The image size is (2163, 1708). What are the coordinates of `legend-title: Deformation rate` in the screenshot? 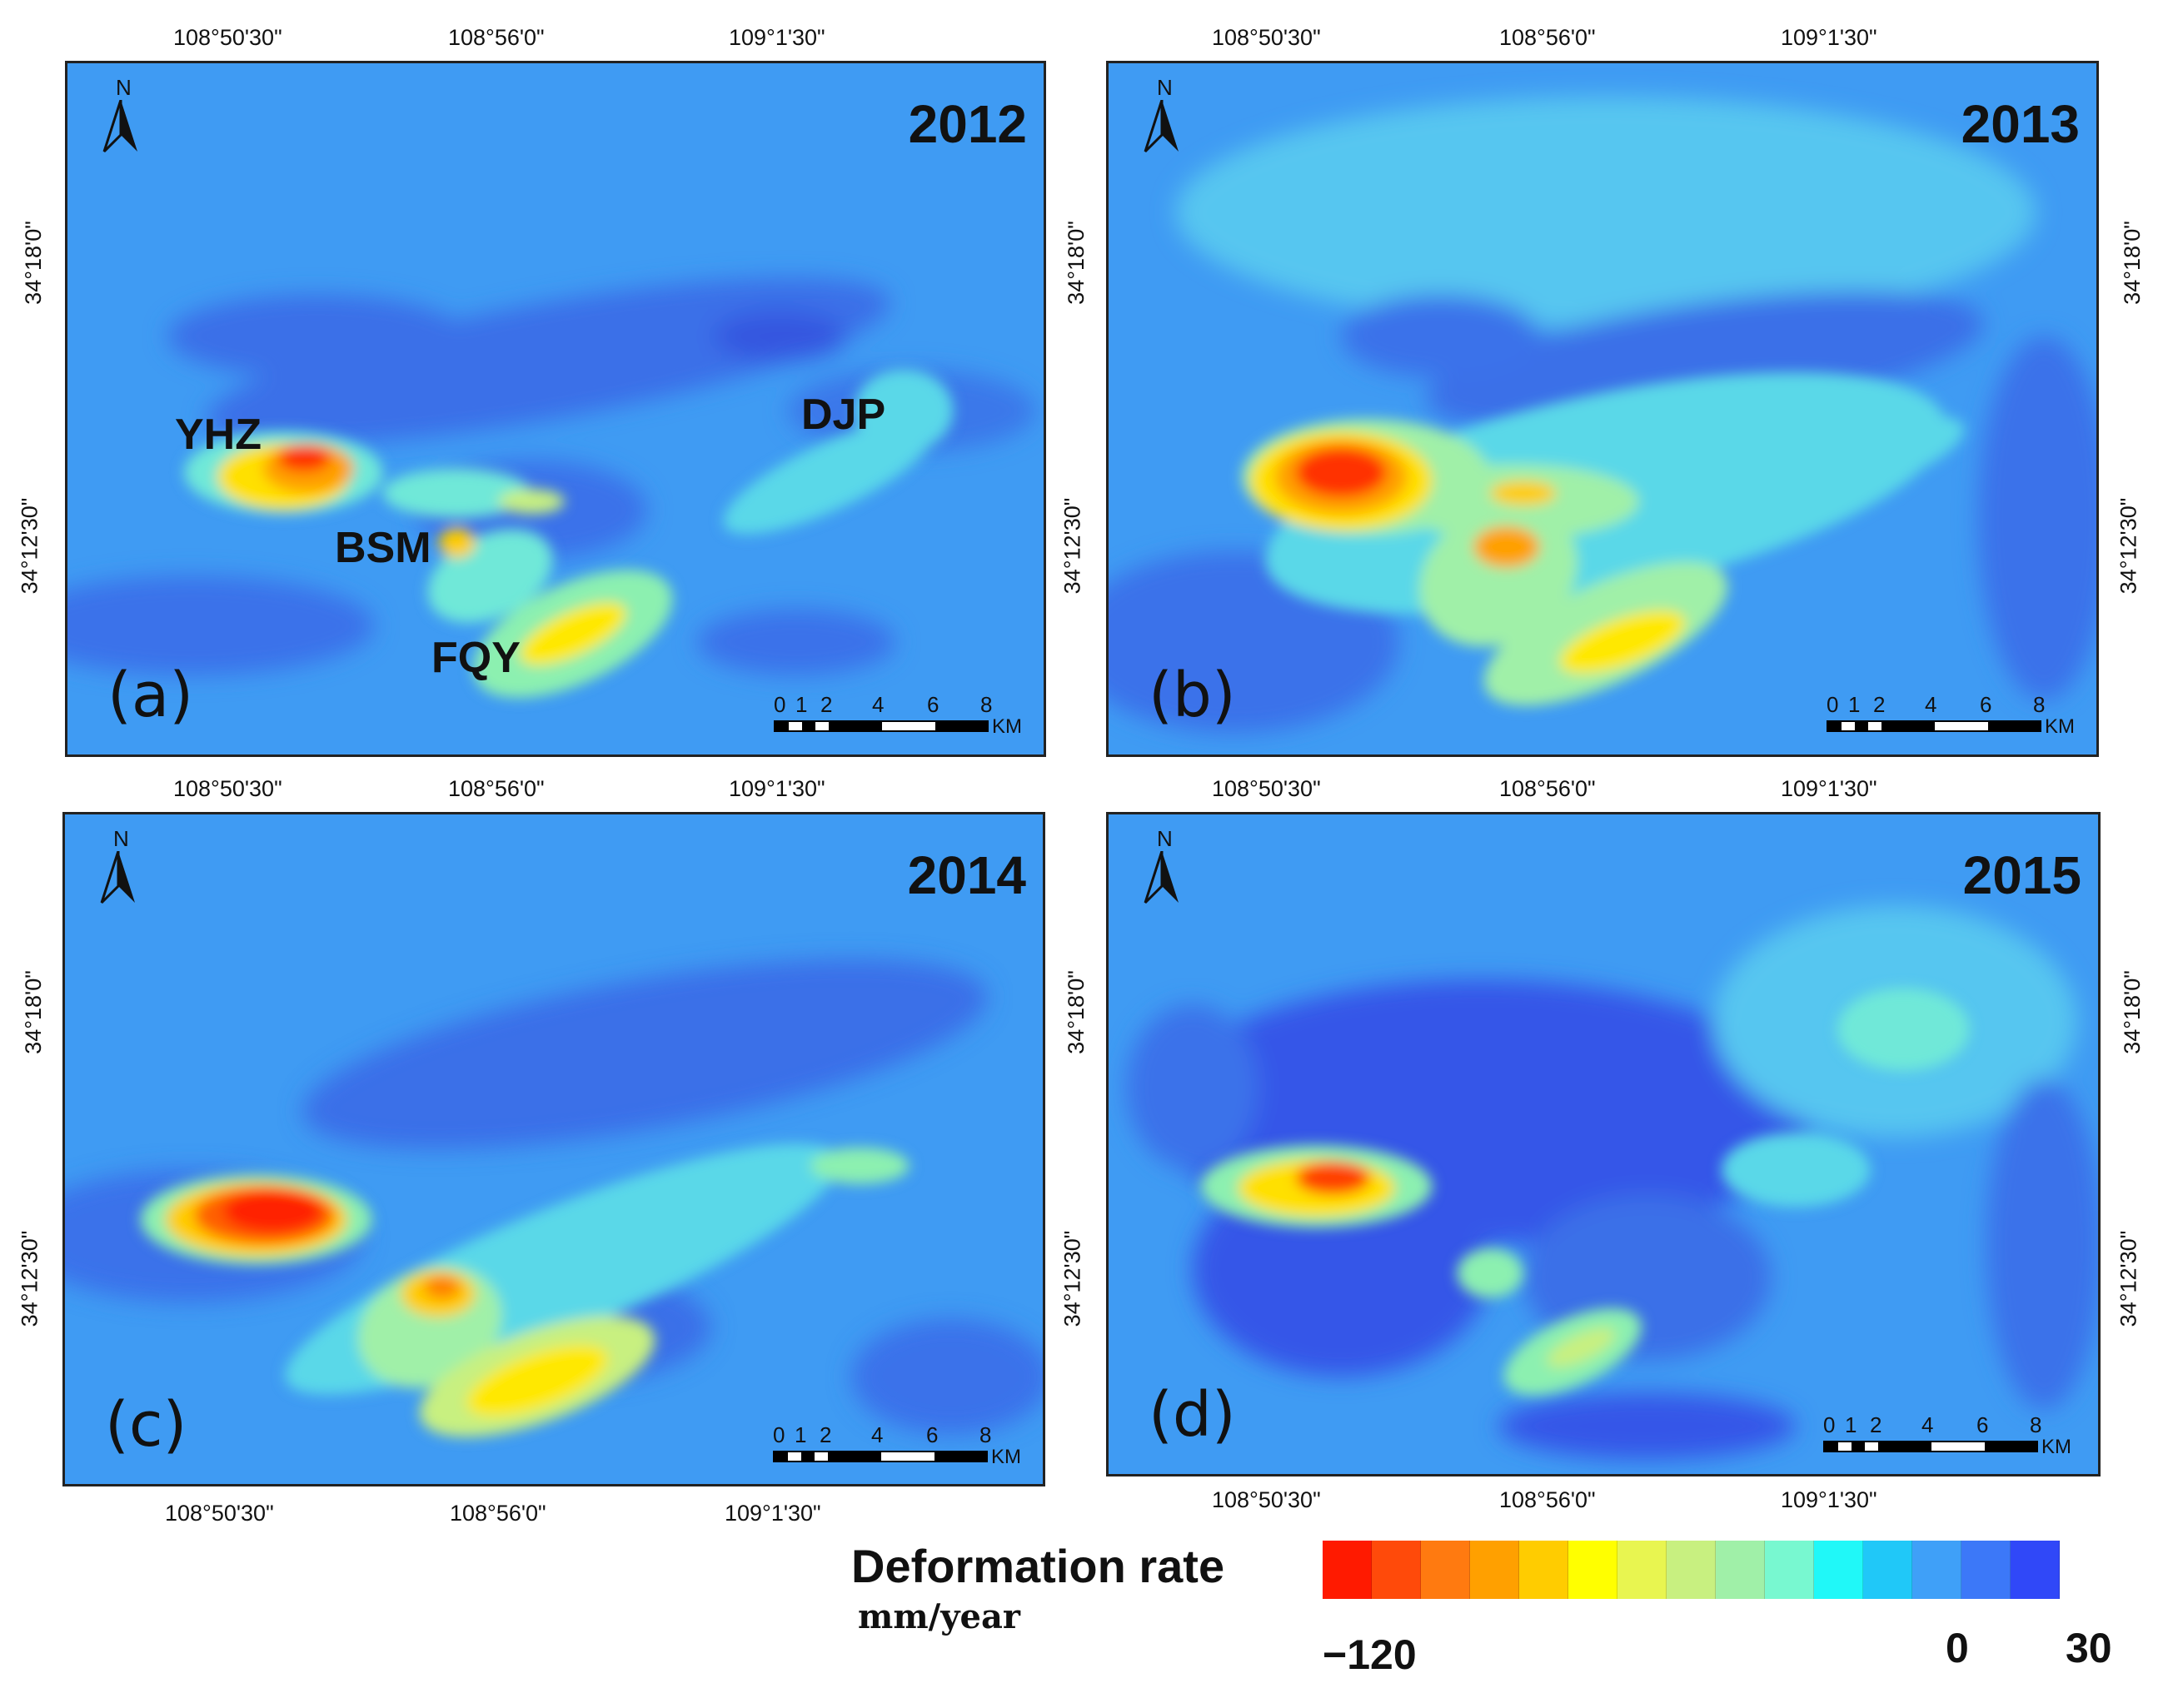 It's located at (1038, 1566).